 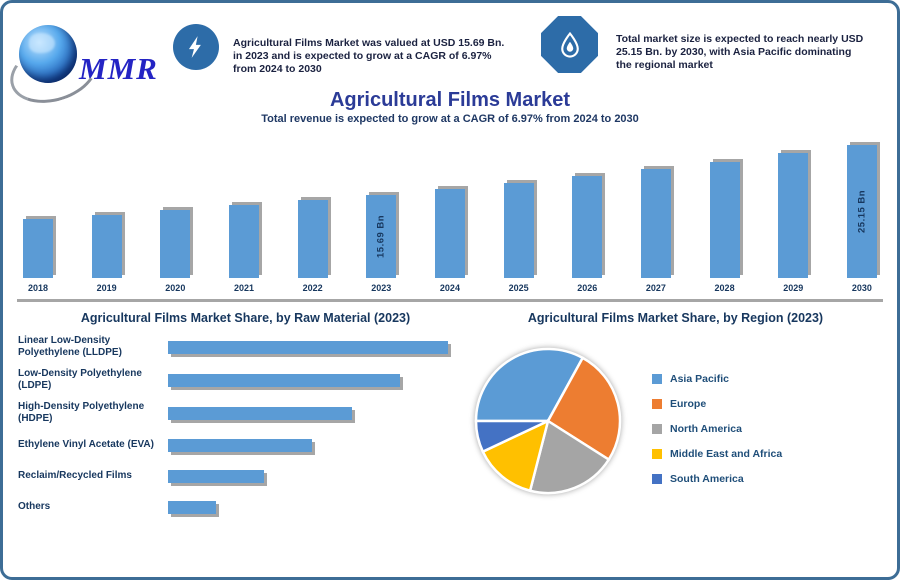 I want to click on growth-bar-group: 2029, so click(x=793, y=214).